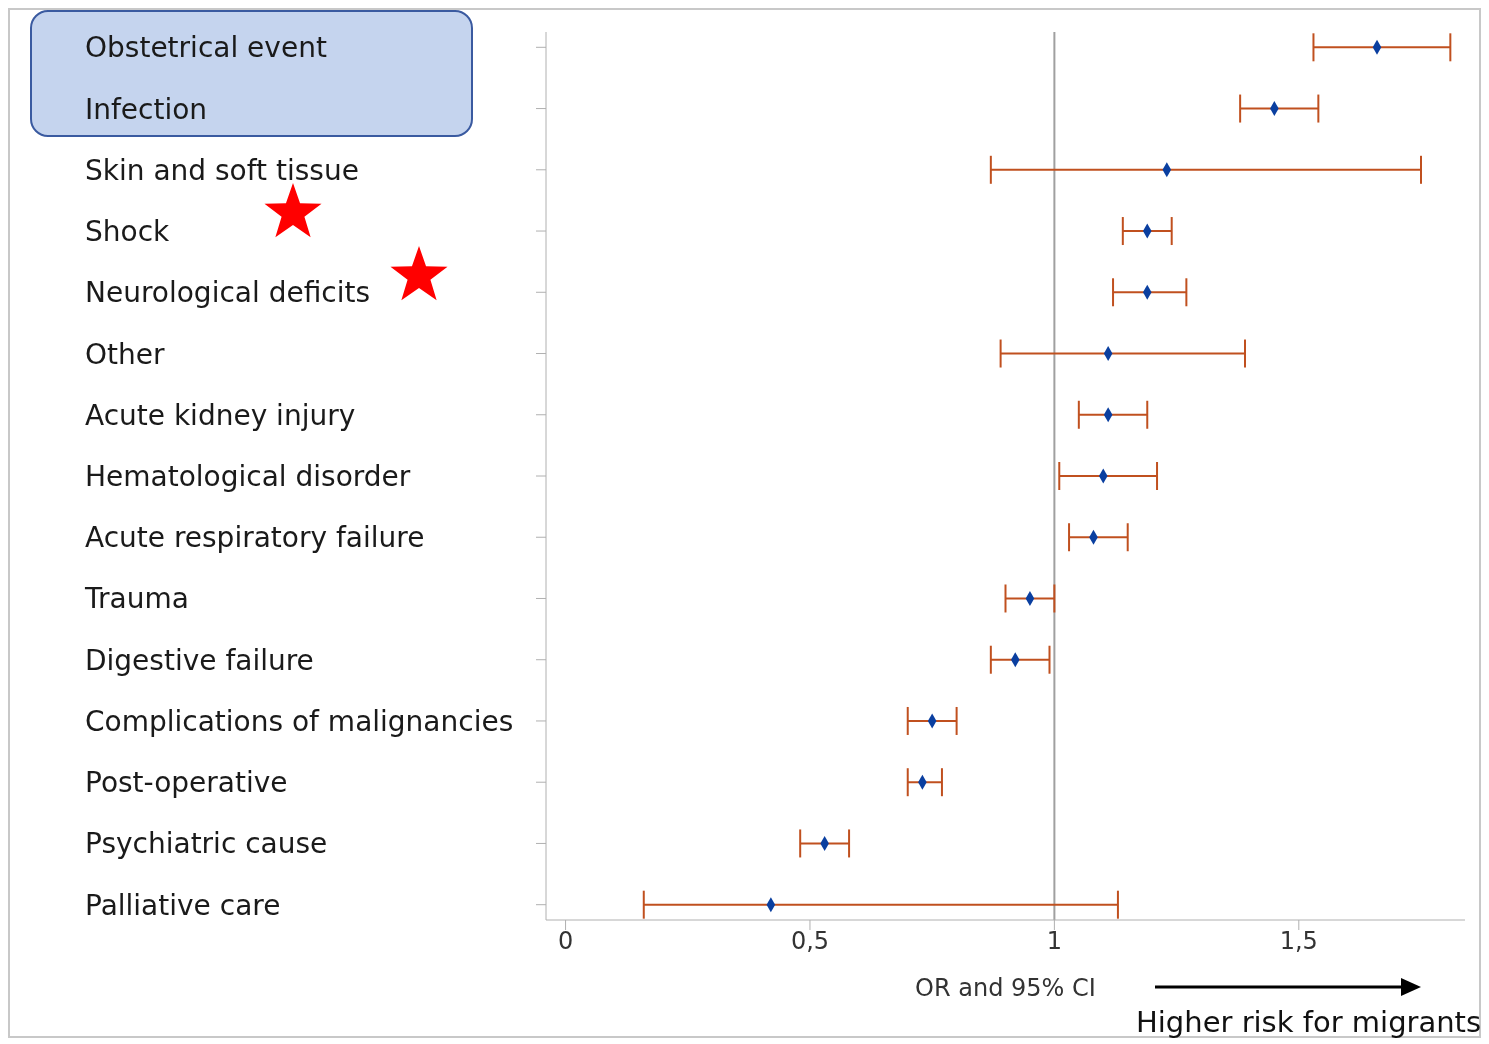  I want to click on y-tick-label: Shock, so click(128, 232).